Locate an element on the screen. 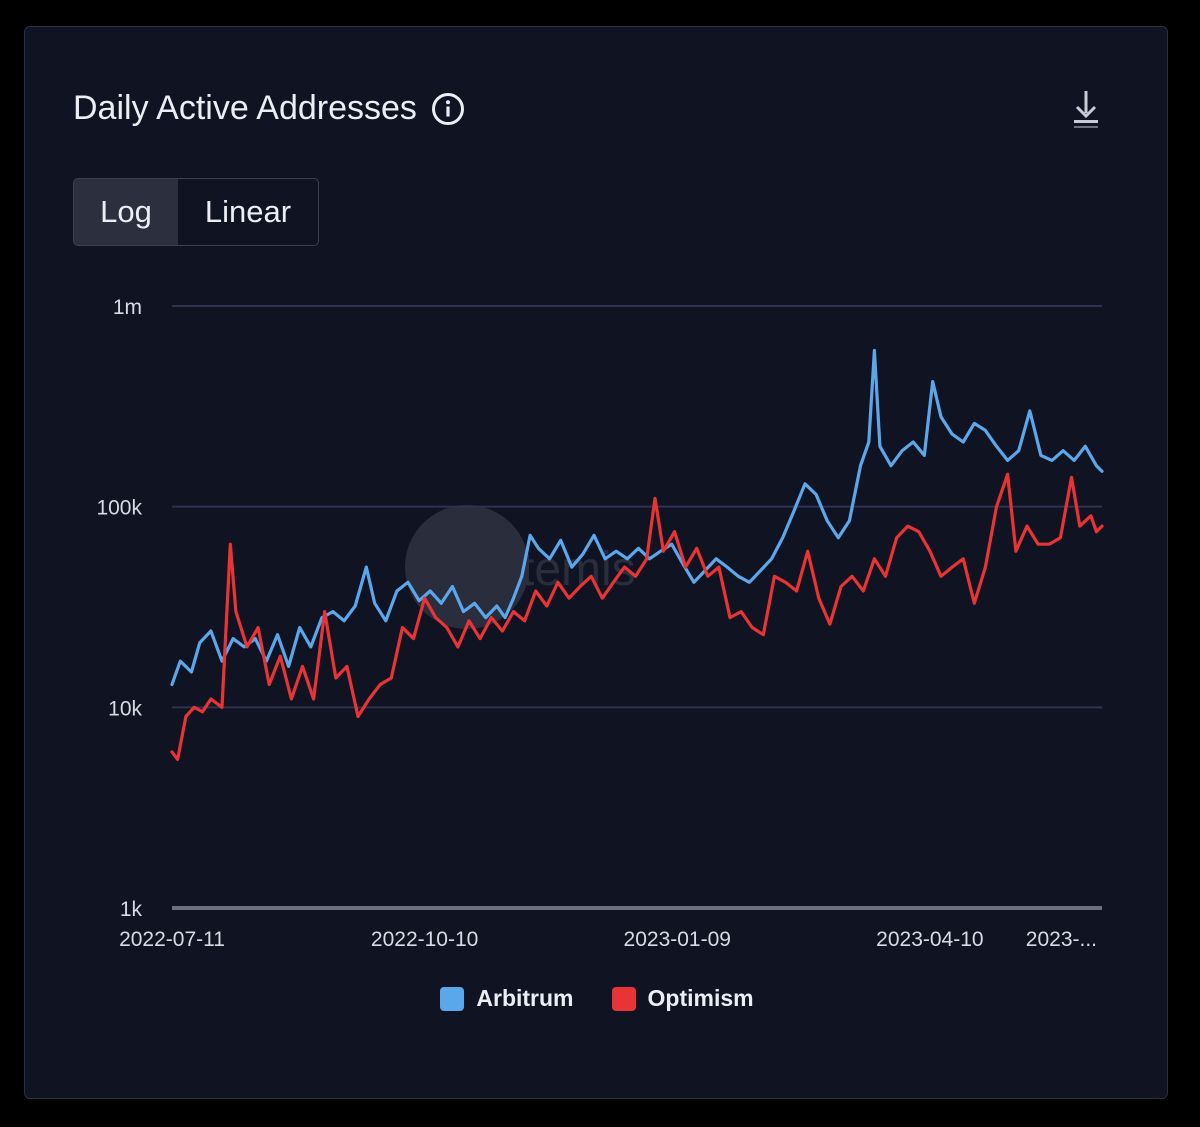 This screenshot has width=1200, height=1127. y-tick-label: 100k is located at coordinates (119, 508).